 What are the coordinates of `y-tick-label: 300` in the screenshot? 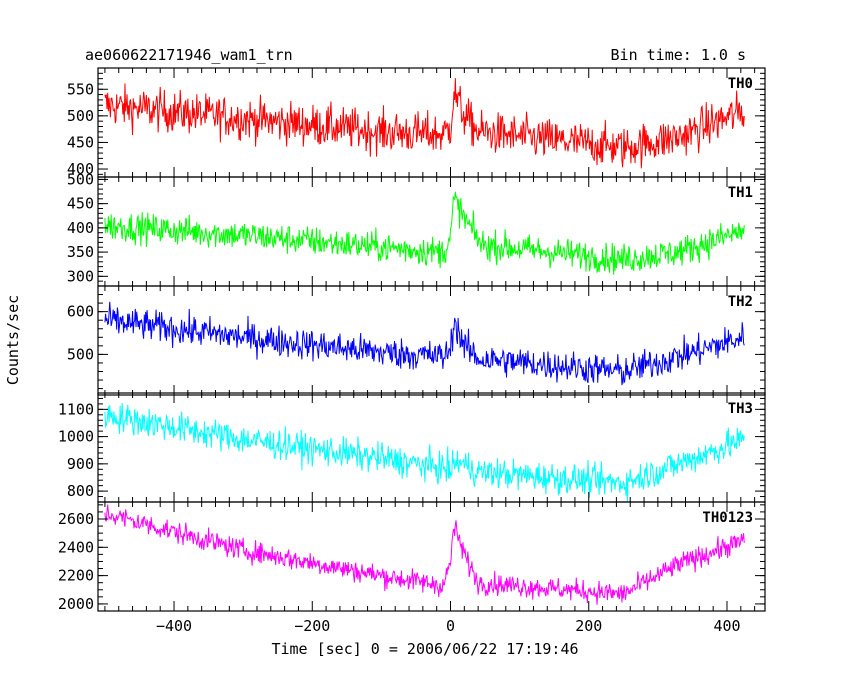 It's located at (80, 276).